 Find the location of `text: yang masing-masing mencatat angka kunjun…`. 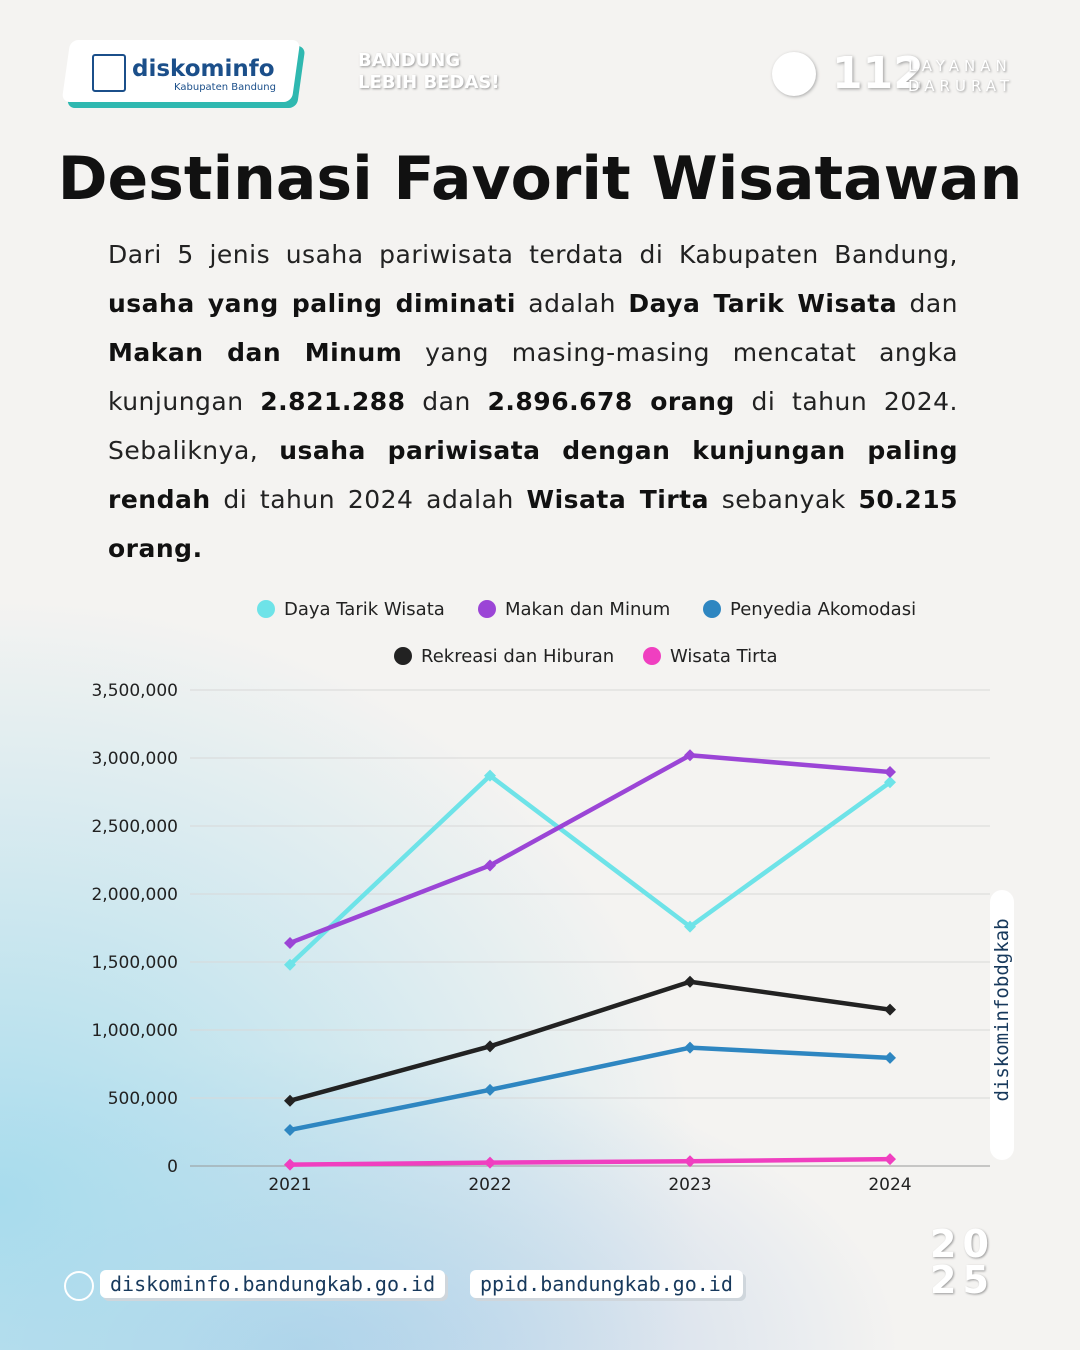

text: yang masing-masing mencatat angka kunjun… is located at coordinates (533, 377).